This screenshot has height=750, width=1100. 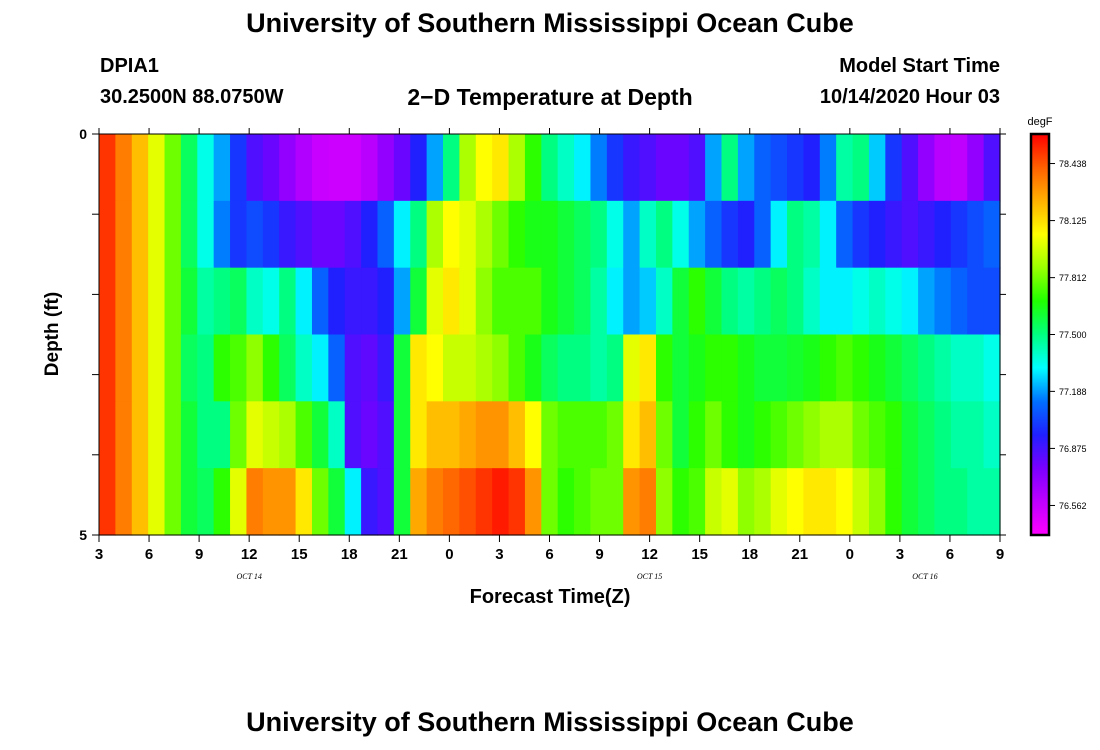 What do you see at coordinates (919, 66) in the screenshot?
I see `model-start-label: Model Start Time` at bounding box center [919, 66].